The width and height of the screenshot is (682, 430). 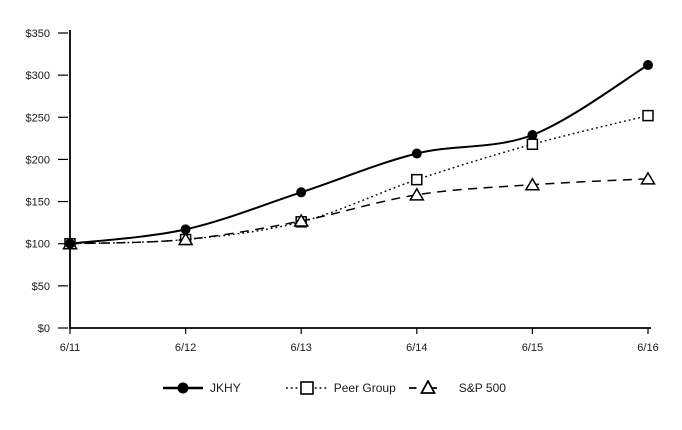 I want to click on chart-legend: JKHY Peer Group S&P 500, so click(x=341, y=387).